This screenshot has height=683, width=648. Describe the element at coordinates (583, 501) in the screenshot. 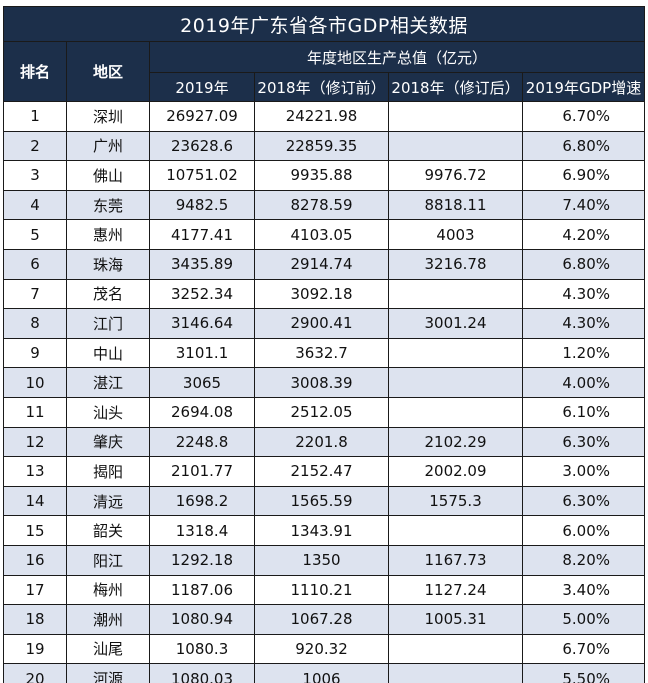

I see `cell-growth: 6.30%` at that location.